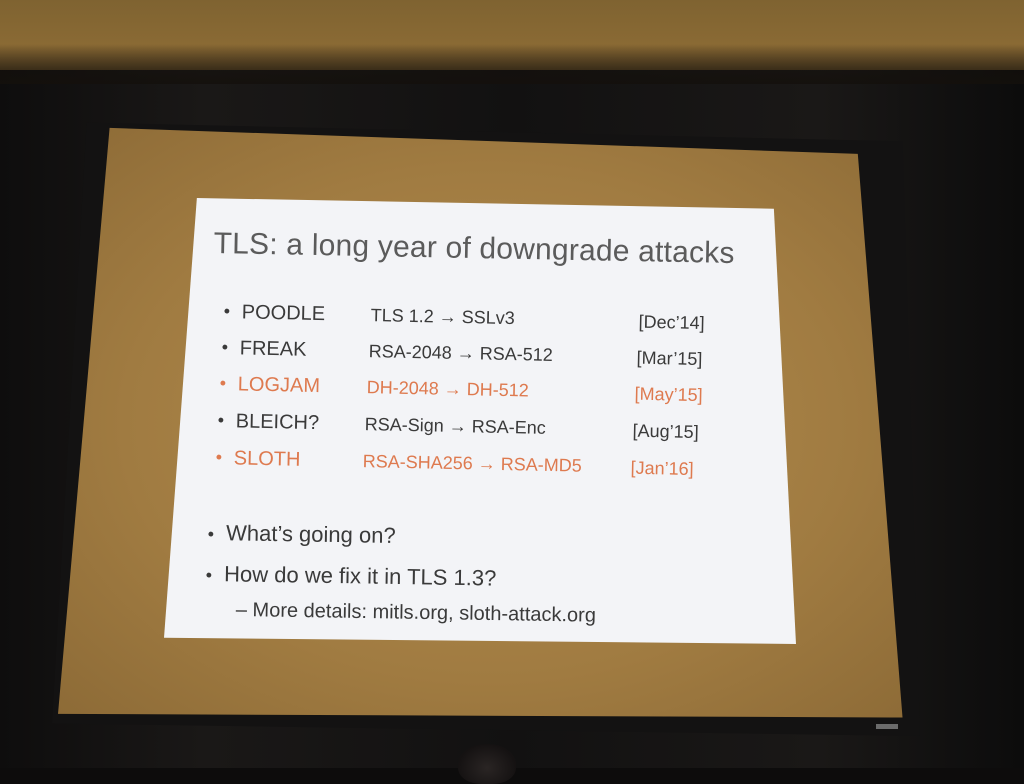 Image resolution: width=1024 pixels, height=784 pixels. What do you see at coordinates (273, 349) in the screenshot?
I see `attack-name: FREAK` at bounding box center [273, 349].